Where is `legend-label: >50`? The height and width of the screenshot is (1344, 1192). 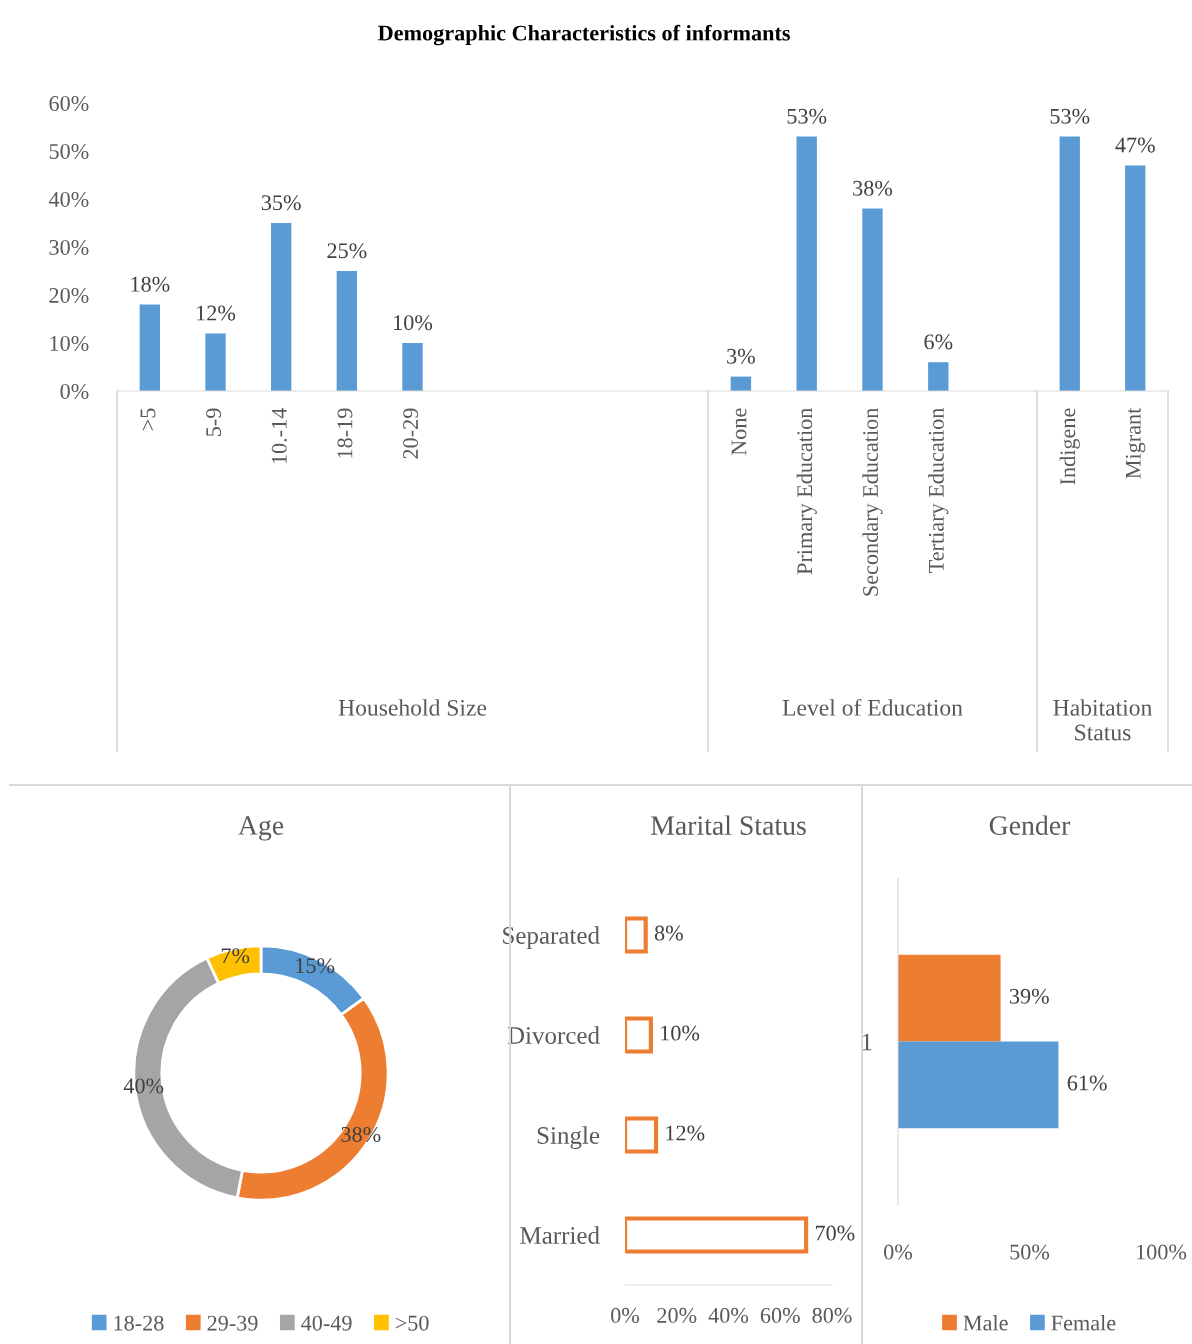 legend-label: >50 is located at coordinates (412, 1323).